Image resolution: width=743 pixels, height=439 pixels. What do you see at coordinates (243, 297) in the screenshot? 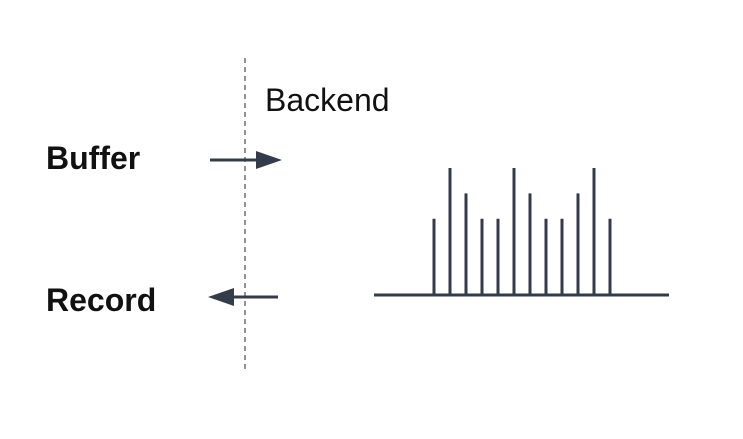
I see `record-arrow` at bounding box center [243, 297].